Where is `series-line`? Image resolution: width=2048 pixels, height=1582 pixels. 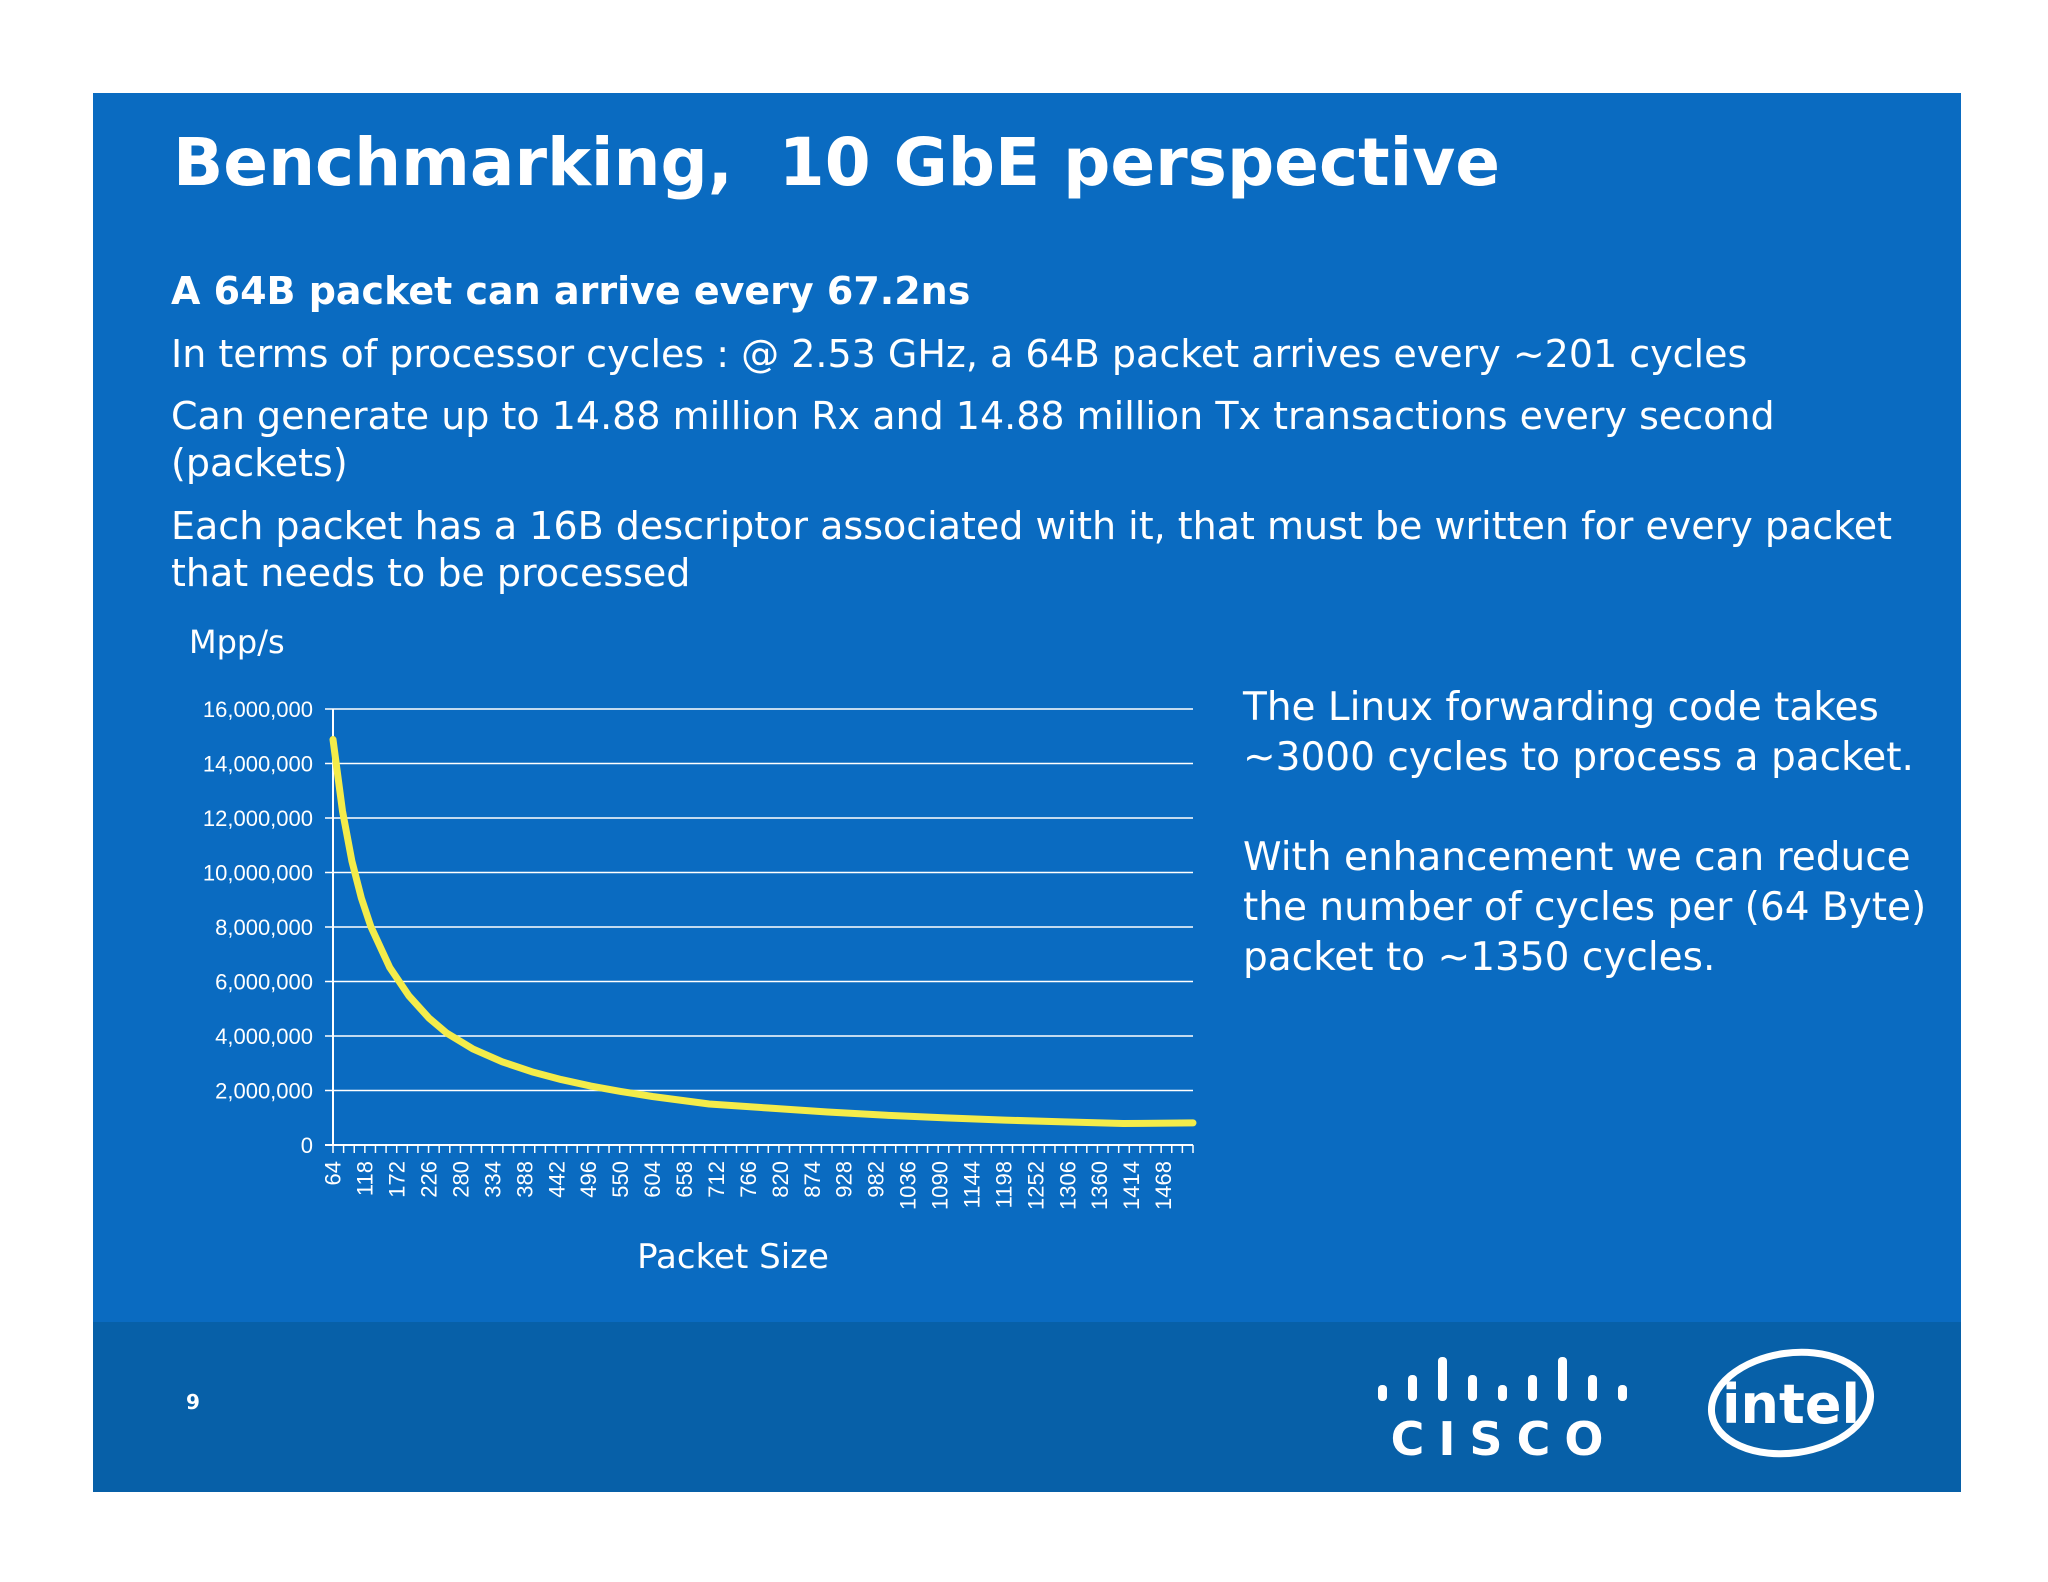 series-line is located at coordinates (763, 931).